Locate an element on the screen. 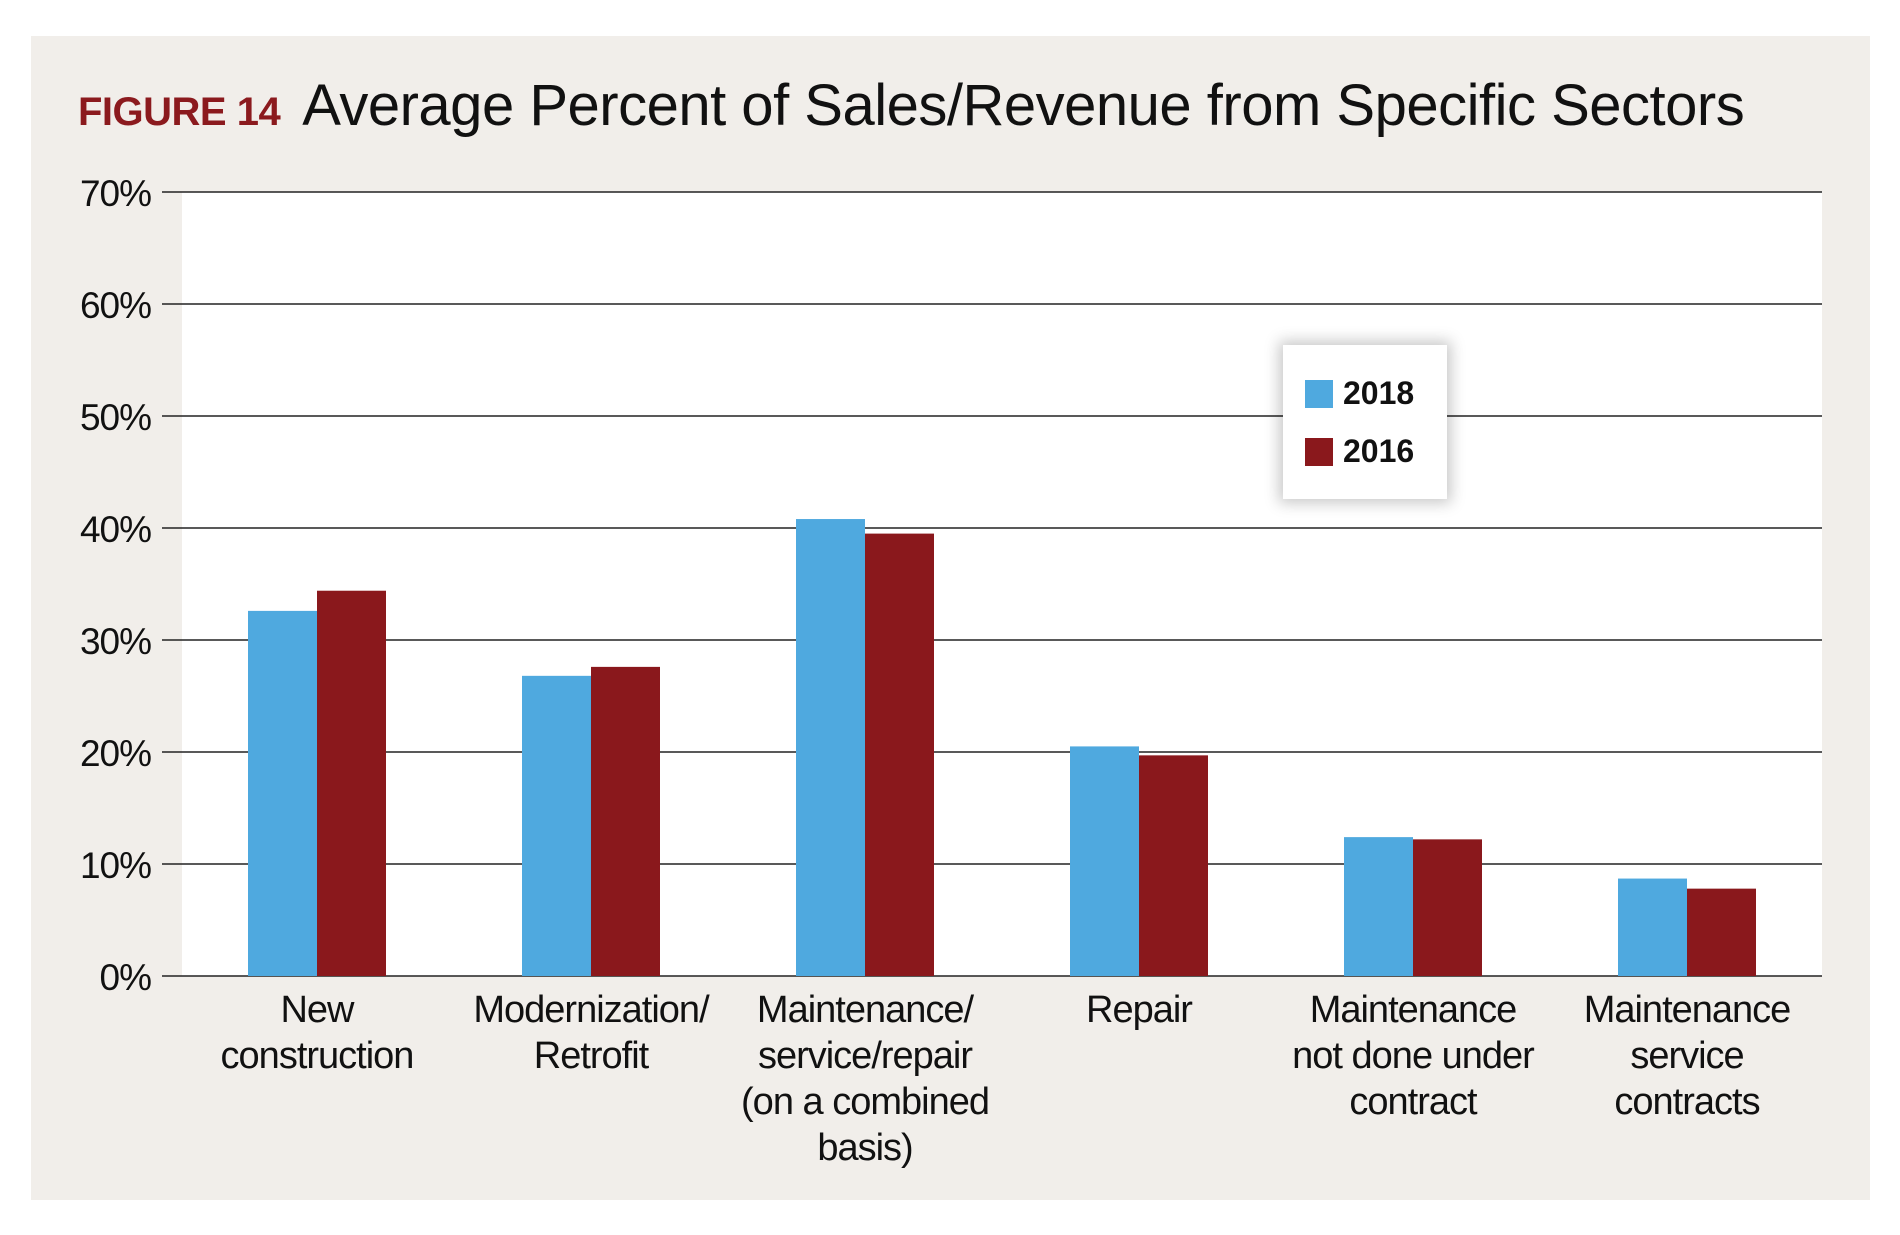 The image size is (1900, 1235). x-category-label: Repair is located at coordinates (1139, 1010).